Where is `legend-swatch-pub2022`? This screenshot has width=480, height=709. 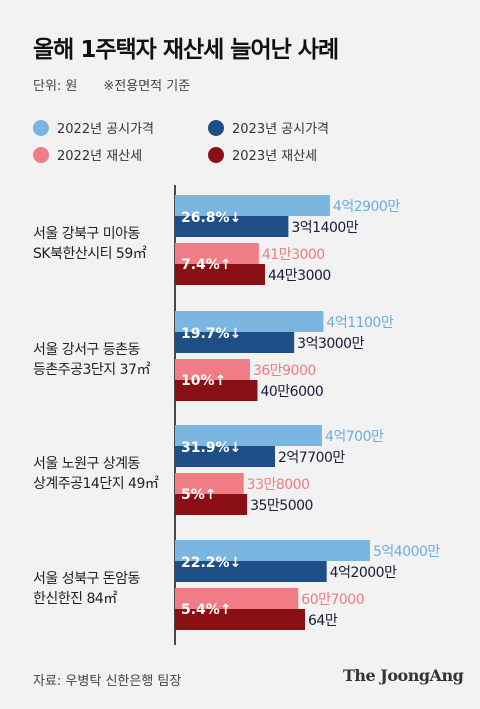
legend-swatch-pub2022 is located at coordinates (41, 127).